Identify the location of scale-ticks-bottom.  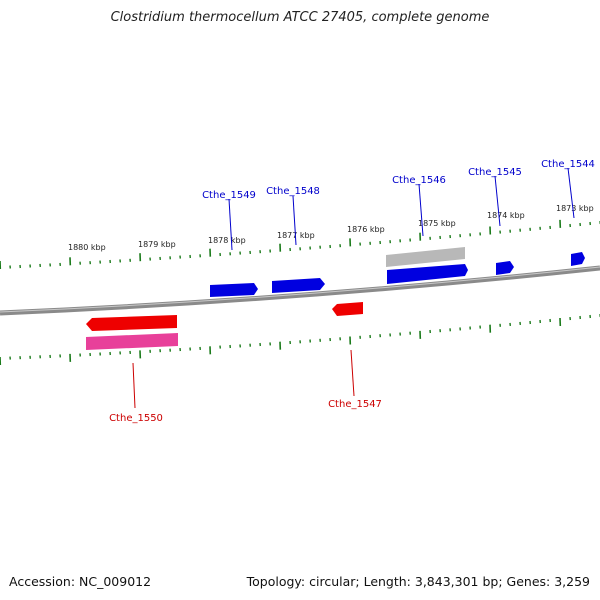
(300, 340).